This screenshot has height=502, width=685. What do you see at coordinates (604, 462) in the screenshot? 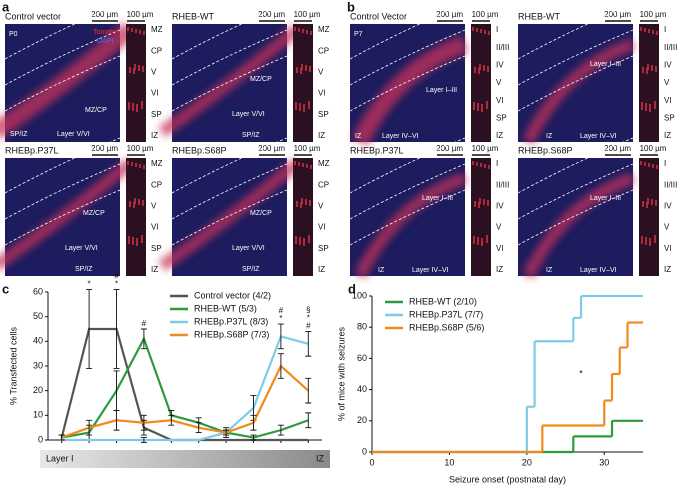
I see `x-tick-label: 30` at bounding box center [604, 462].